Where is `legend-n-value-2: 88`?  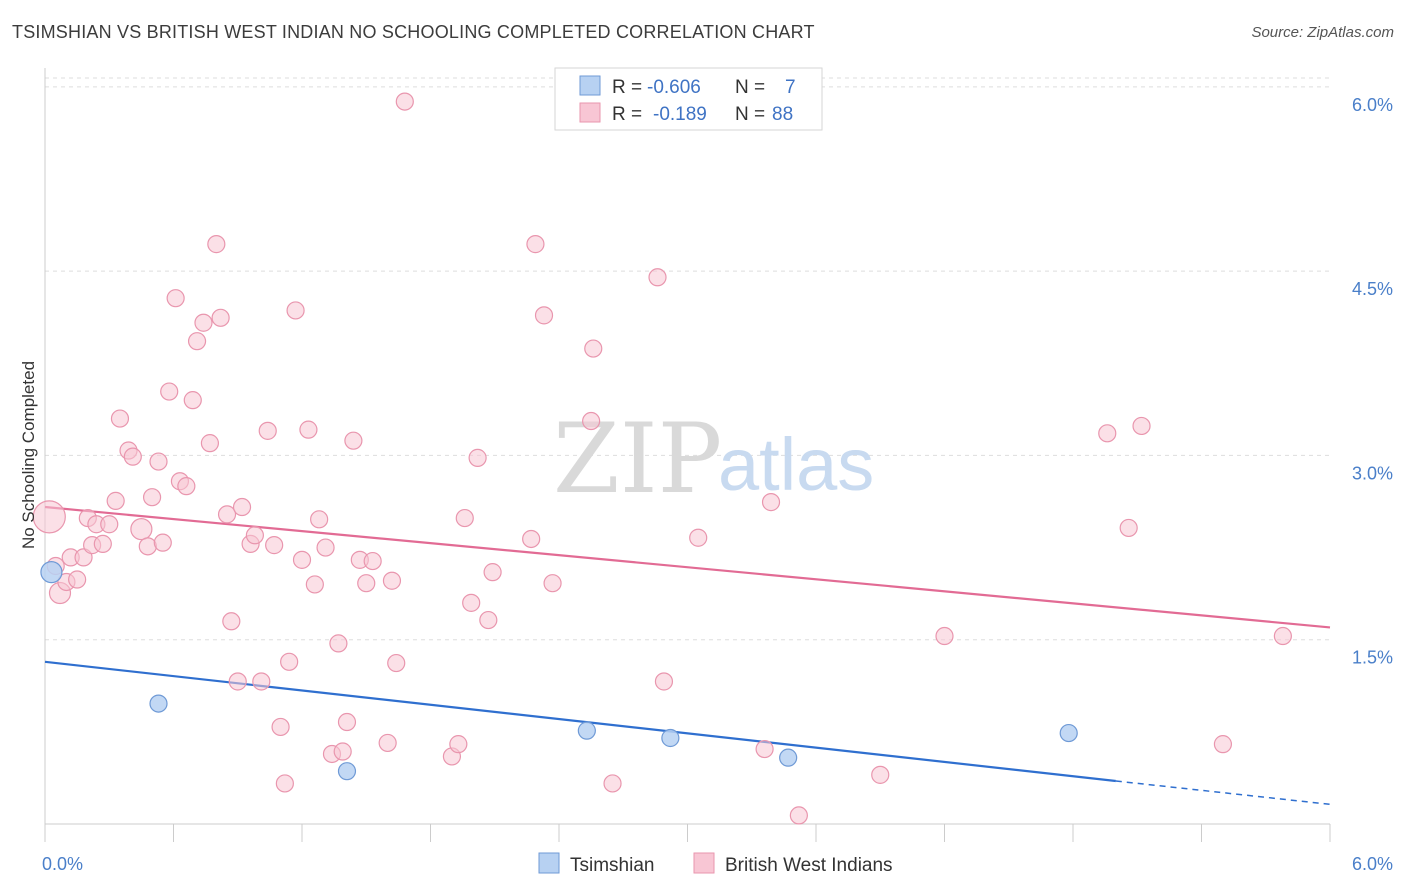 legend-n-value-2: 88 is located at coordinates (782, 114).